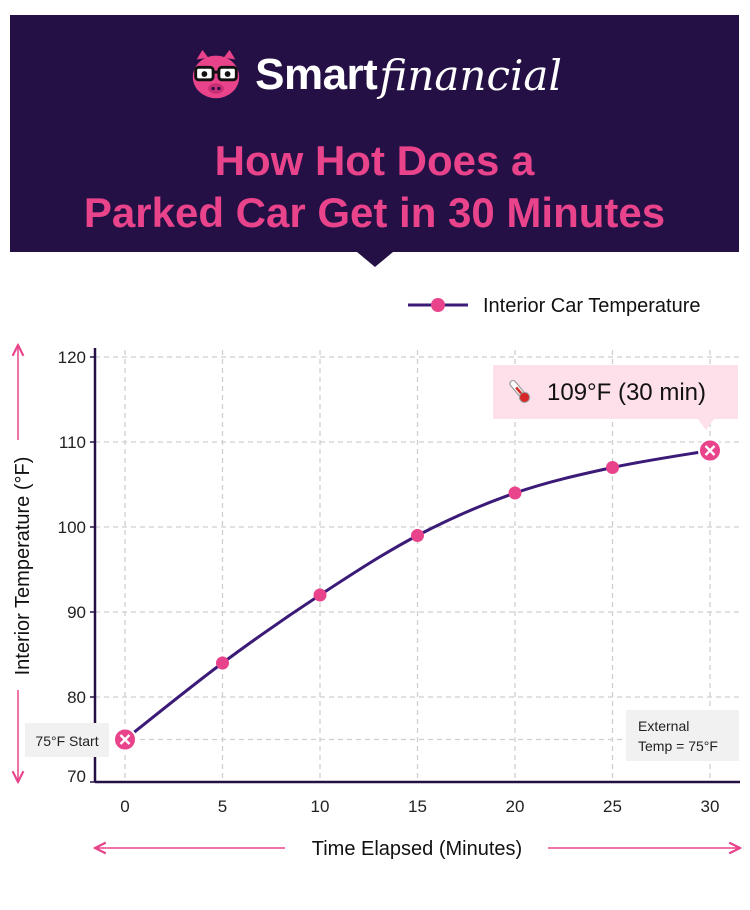  Describe the element at coordinates (515, 806) in the screenshot. I see `x-tick-label: 20` at that location.